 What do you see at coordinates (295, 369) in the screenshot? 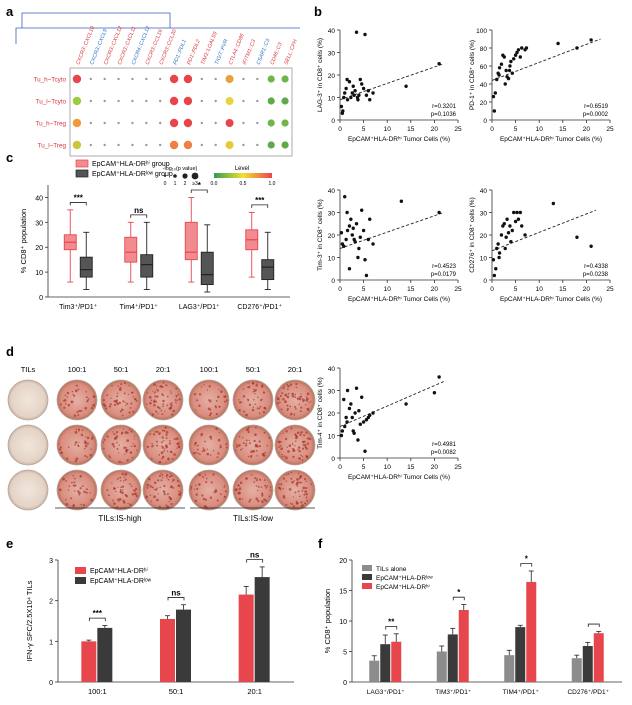
I see `well-column-label: 20:1` at bounding box center [295, 369].